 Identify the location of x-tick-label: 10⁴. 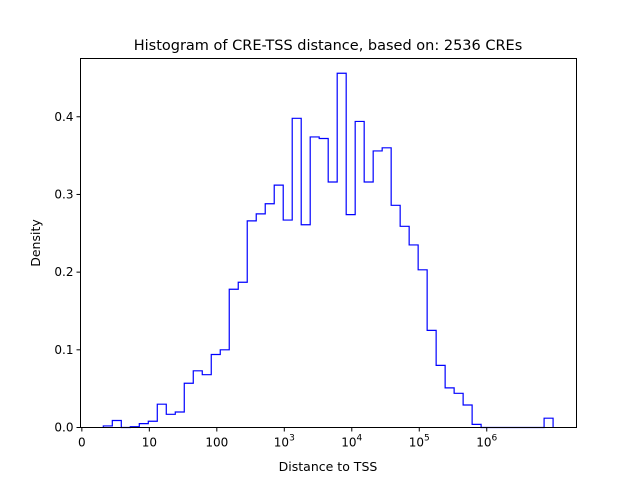
(351, 442).